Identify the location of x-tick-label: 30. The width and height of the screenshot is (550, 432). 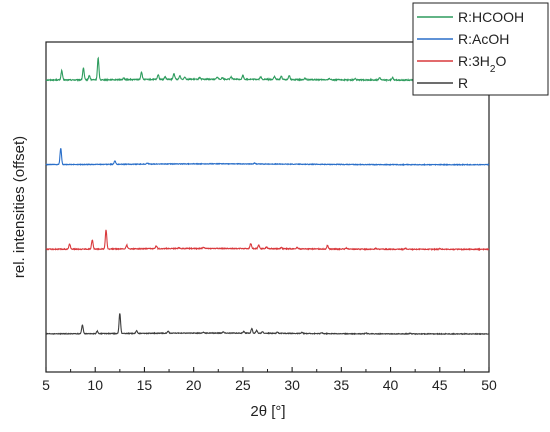
(292, 385).